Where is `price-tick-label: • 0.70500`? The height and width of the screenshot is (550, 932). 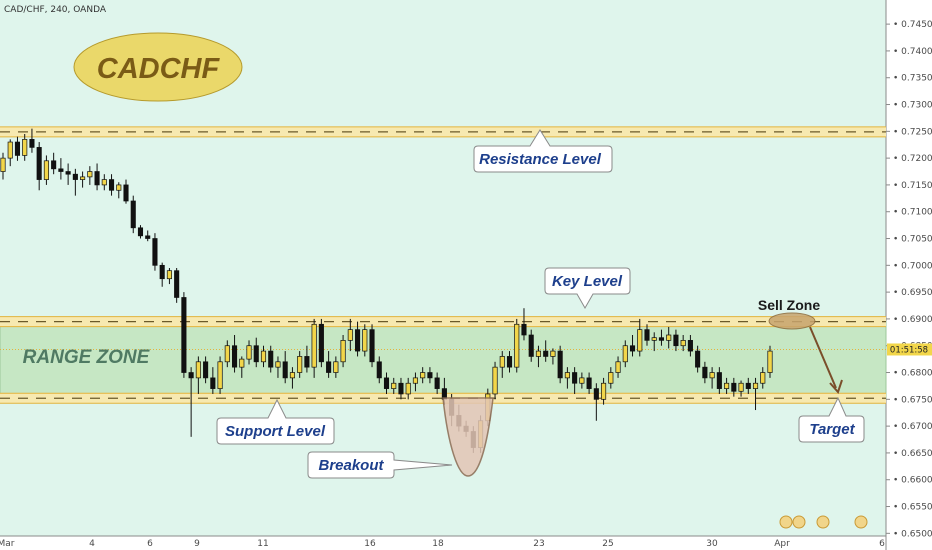 price-tick-label: • 0.70500 is located at coordinates (912, 240).